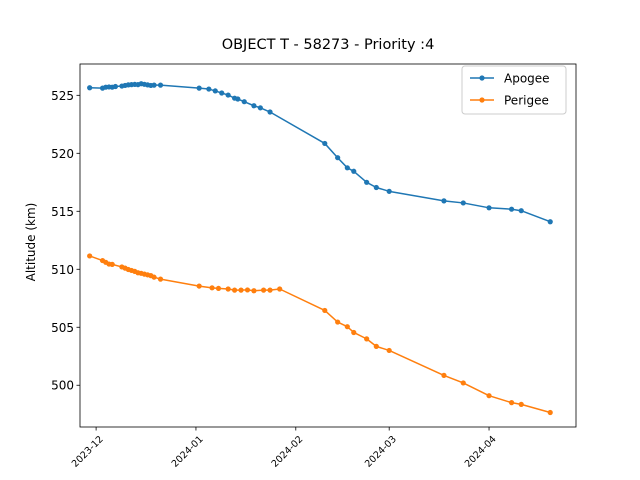 This screenshot has height=480, width=640. What do you see at coordinates (62, 154) in the screenshot?
I see `y-tick-label: 520` at bounding box center [62, 154].